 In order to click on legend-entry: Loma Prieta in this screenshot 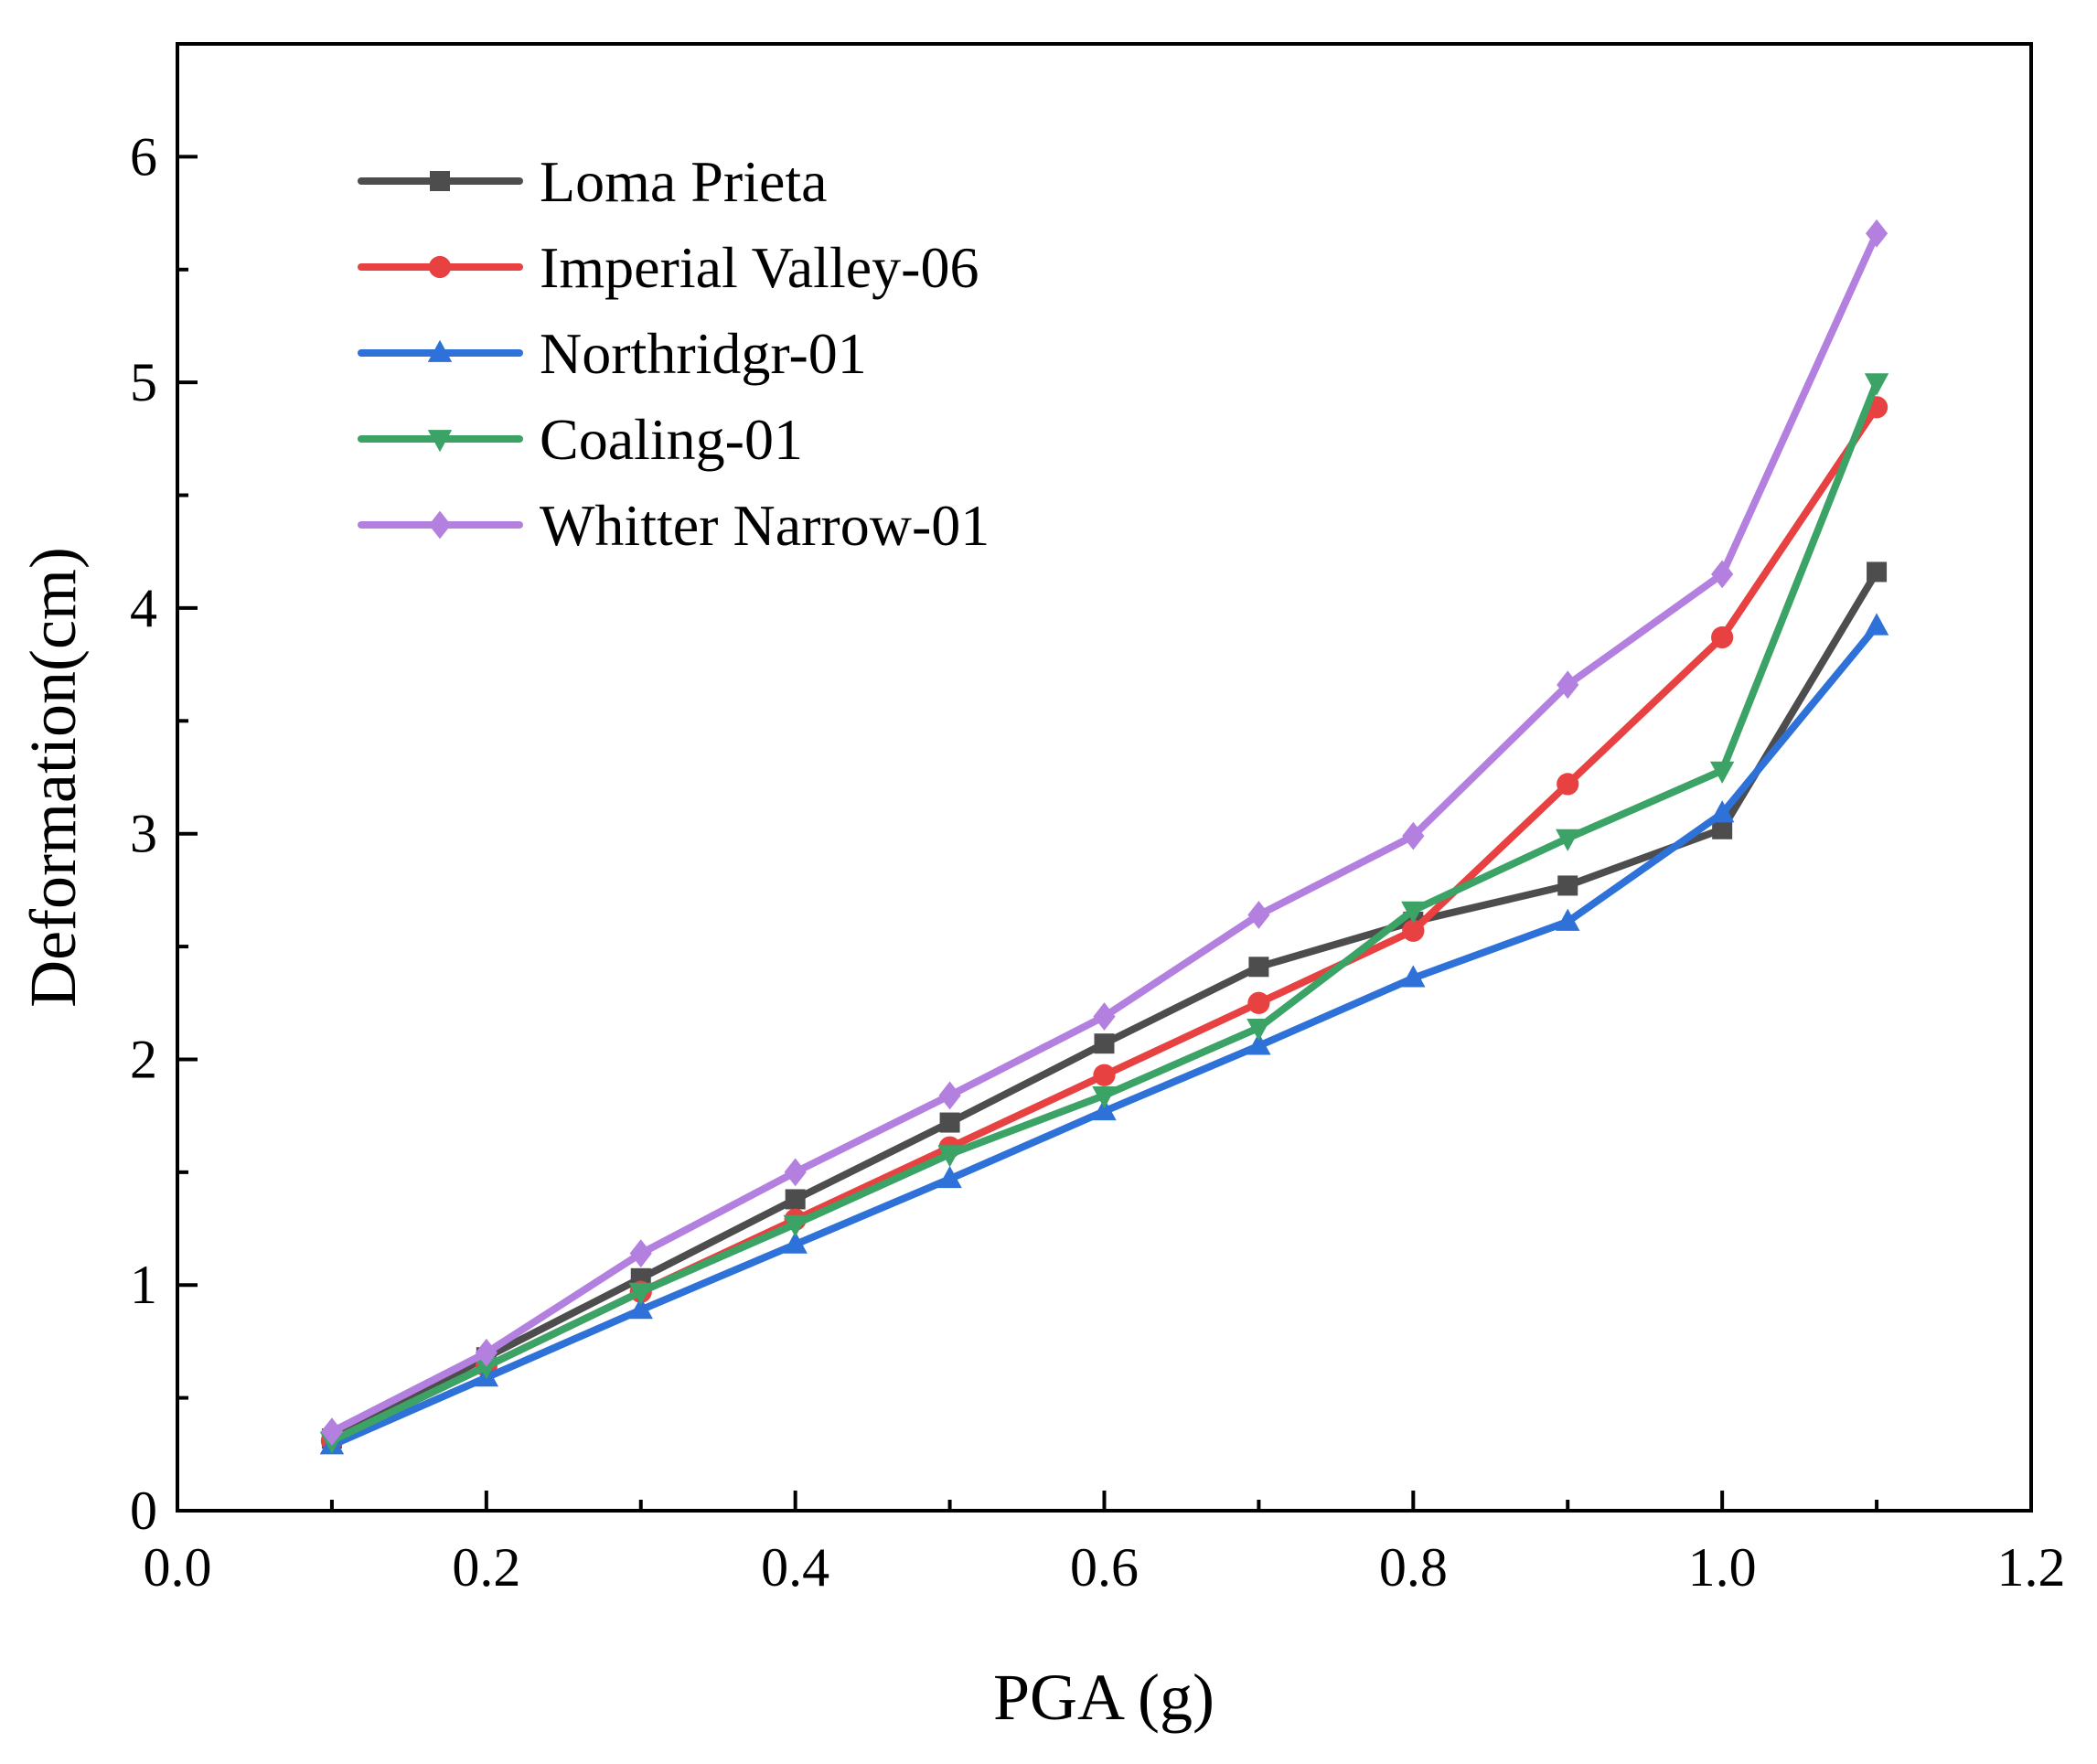, I will do `click(593, 181)`.